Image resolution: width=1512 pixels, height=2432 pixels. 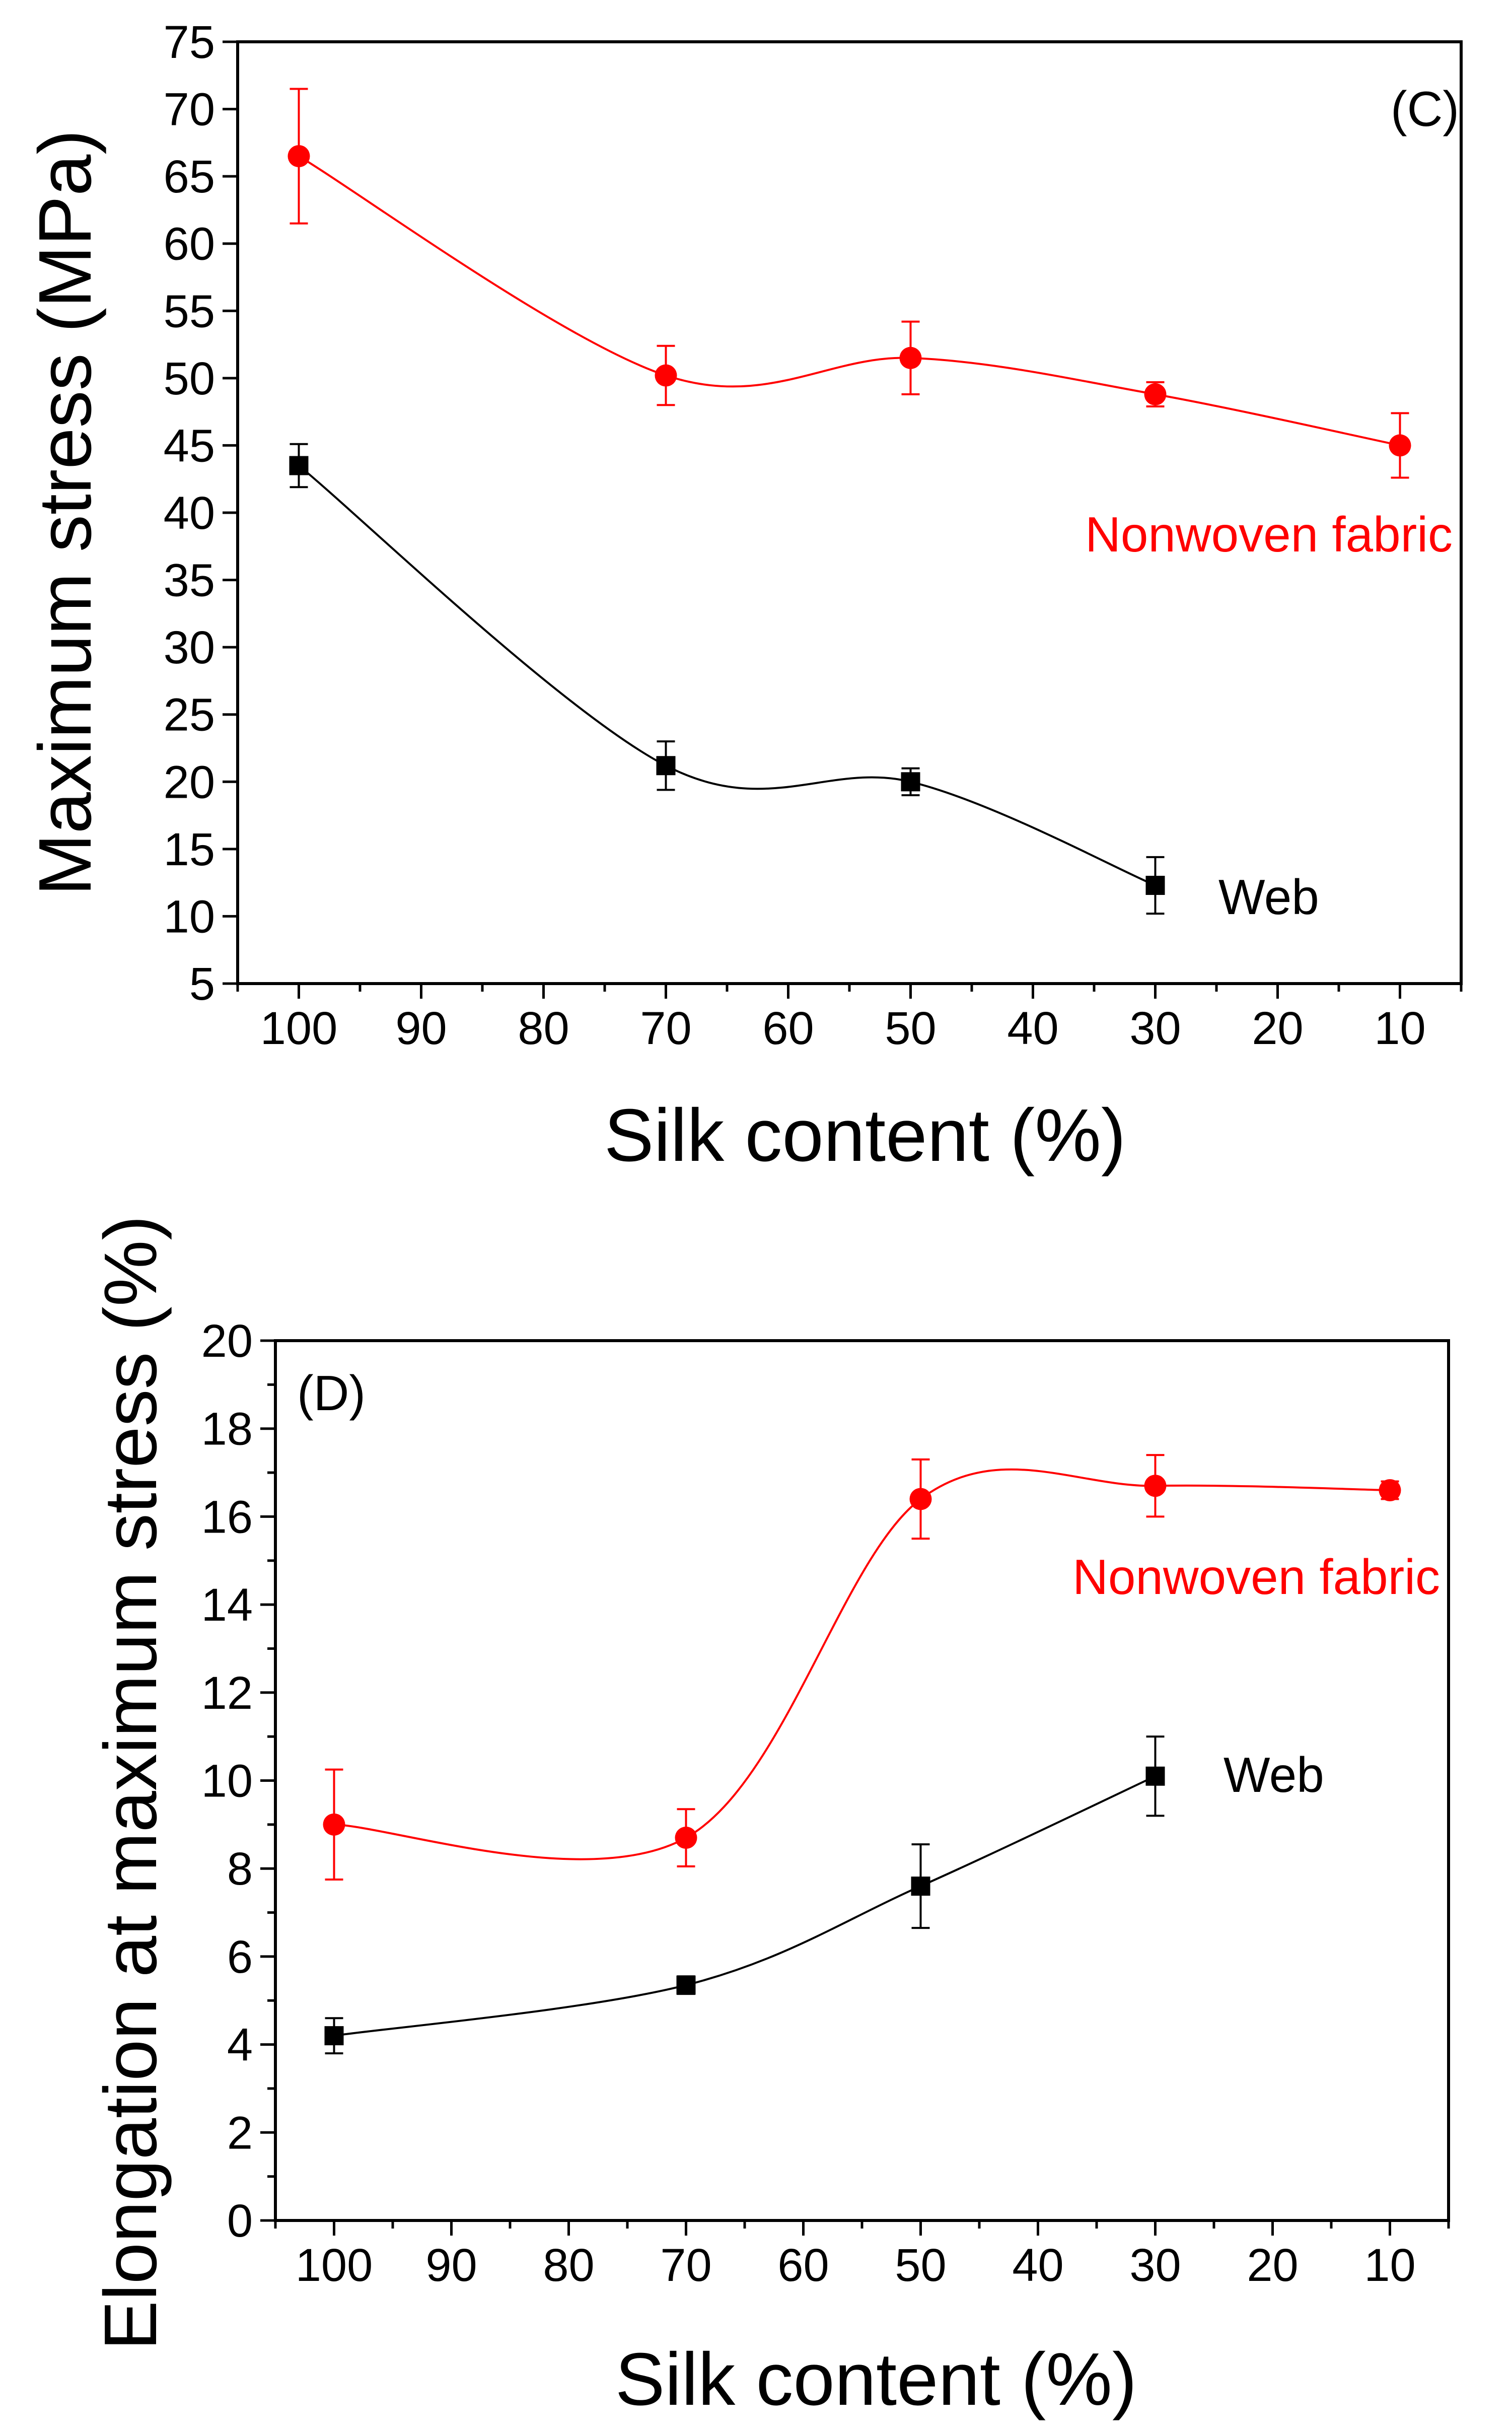 What do you see at coordinates (189, 446) in the screenshot?
I see `y-tick-label: 45` at bounding box center [189, 446].